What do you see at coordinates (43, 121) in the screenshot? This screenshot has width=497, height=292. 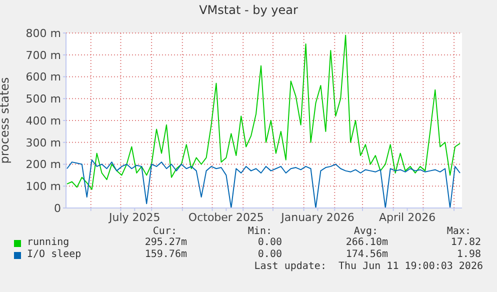 I see `y-tick-label: 400 m` at bounding box center [43, 121].